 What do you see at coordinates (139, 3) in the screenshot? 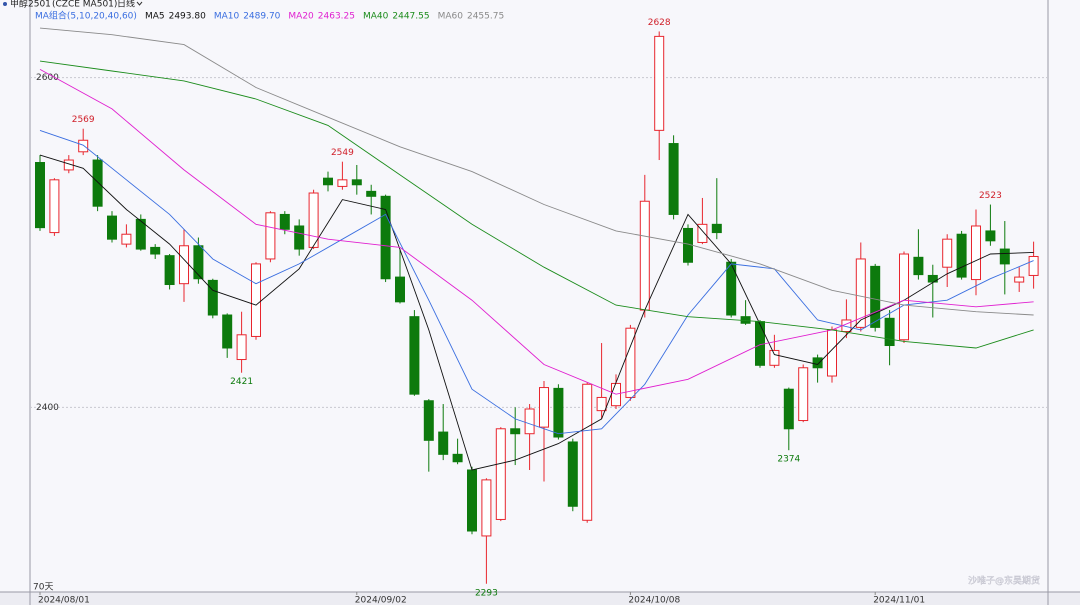
I see `dropdown-icon` at bounding box center [139, 3].